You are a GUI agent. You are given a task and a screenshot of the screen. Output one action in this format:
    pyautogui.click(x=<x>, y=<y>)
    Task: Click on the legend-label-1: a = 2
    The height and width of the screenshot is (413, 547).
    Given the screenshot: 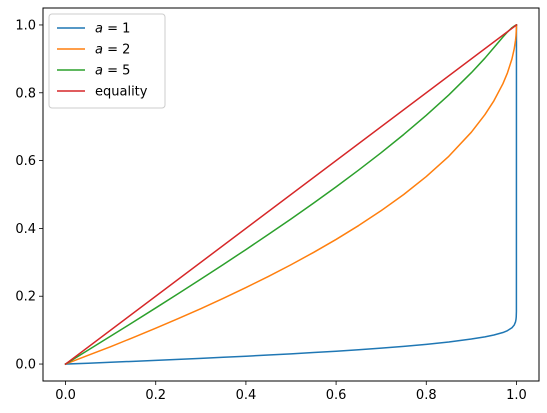 What is the action you would take?
    pyautogui.click(x=112, y=50)
    